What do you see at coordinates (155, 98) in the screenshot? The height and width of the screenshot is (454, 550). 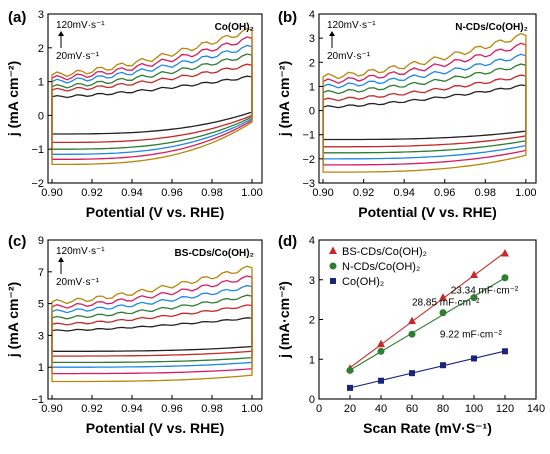 I see `plot-frame` at bounding box center [155, 98].